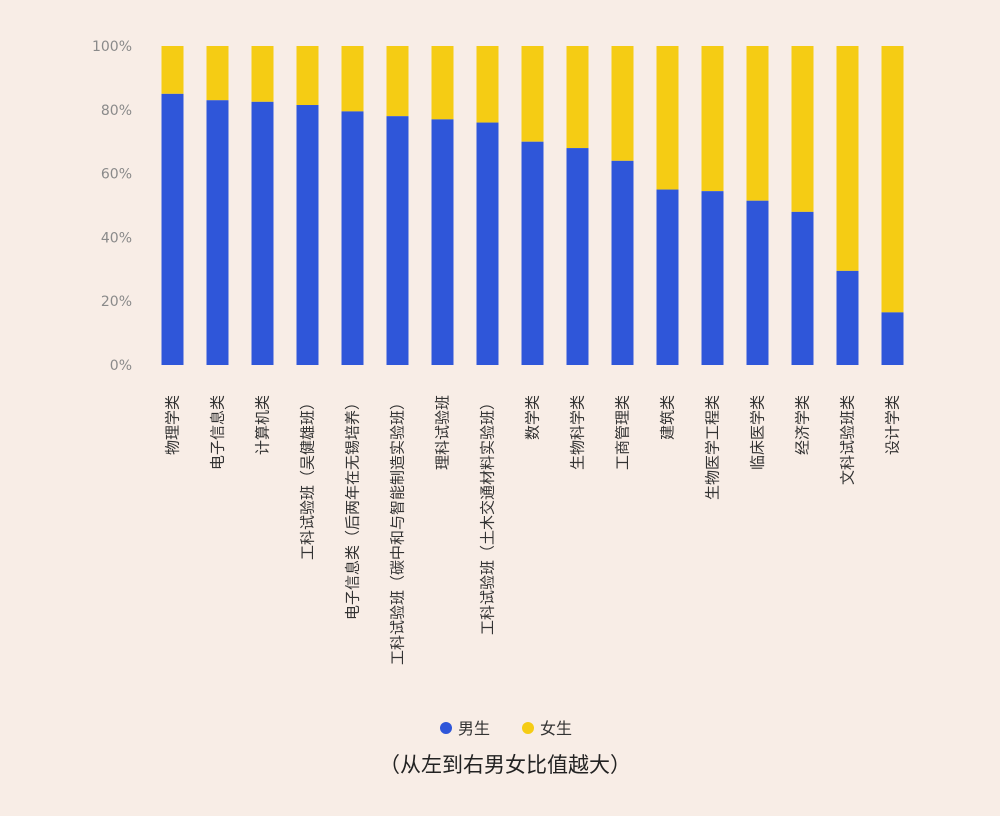  Describe the element at coordinates (758, 432) in the screenshot. I see `x-tick-label: 临床医学类` at that location.